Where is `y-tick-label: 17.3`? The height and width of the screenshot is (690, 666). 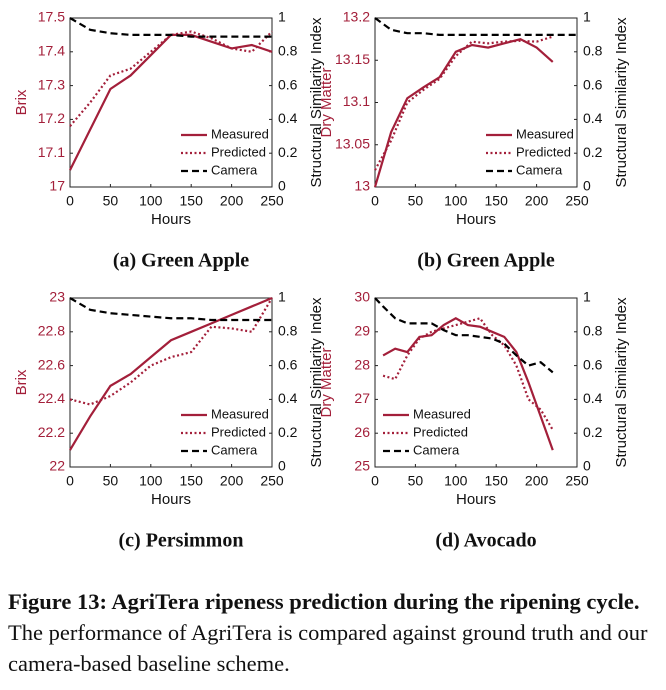 y-tick-label: 17.3 is located at coordinates (51, 84).